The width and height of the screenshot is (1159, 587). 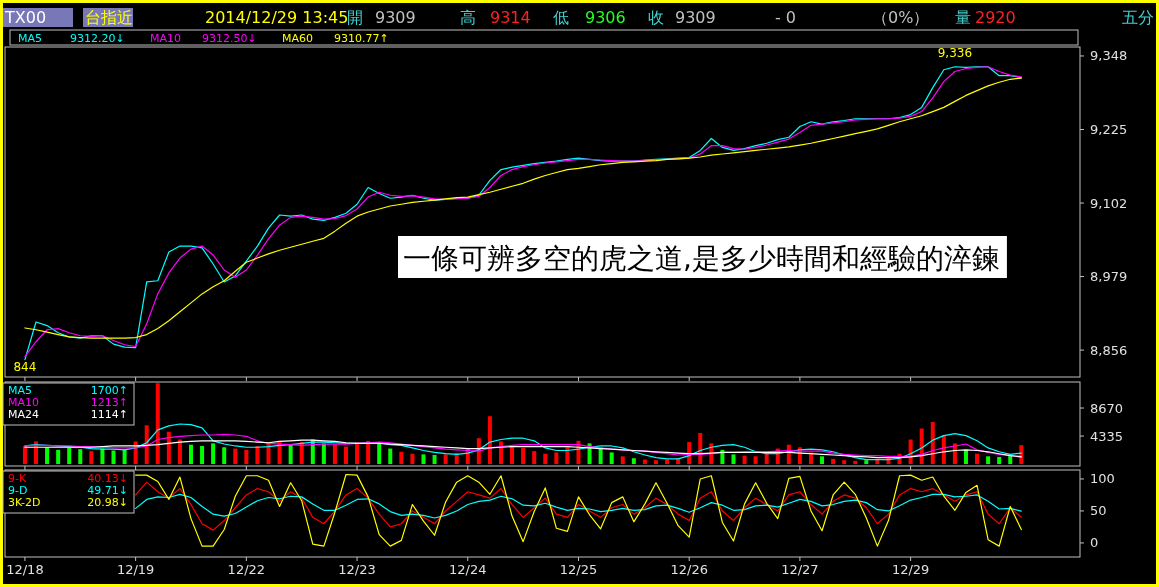 What do you see at coordinates (1102, 479) in the screenshot?
I see `y-tick-label: 100` at bounding box center [1102, 479].